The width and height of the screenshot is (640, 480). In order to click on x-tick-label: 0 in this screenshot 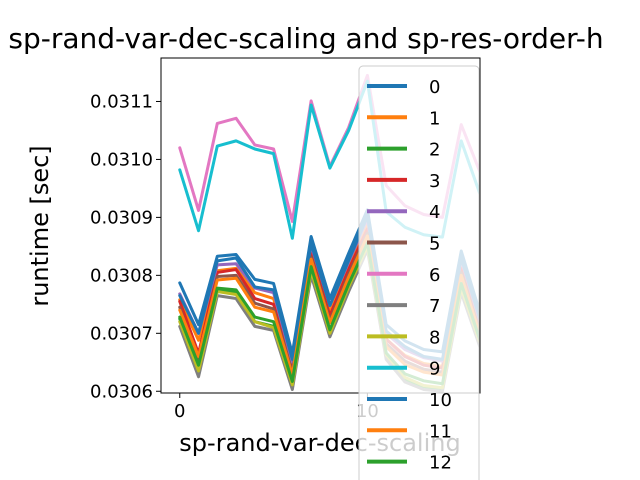, I will do `click(179, 411)`.